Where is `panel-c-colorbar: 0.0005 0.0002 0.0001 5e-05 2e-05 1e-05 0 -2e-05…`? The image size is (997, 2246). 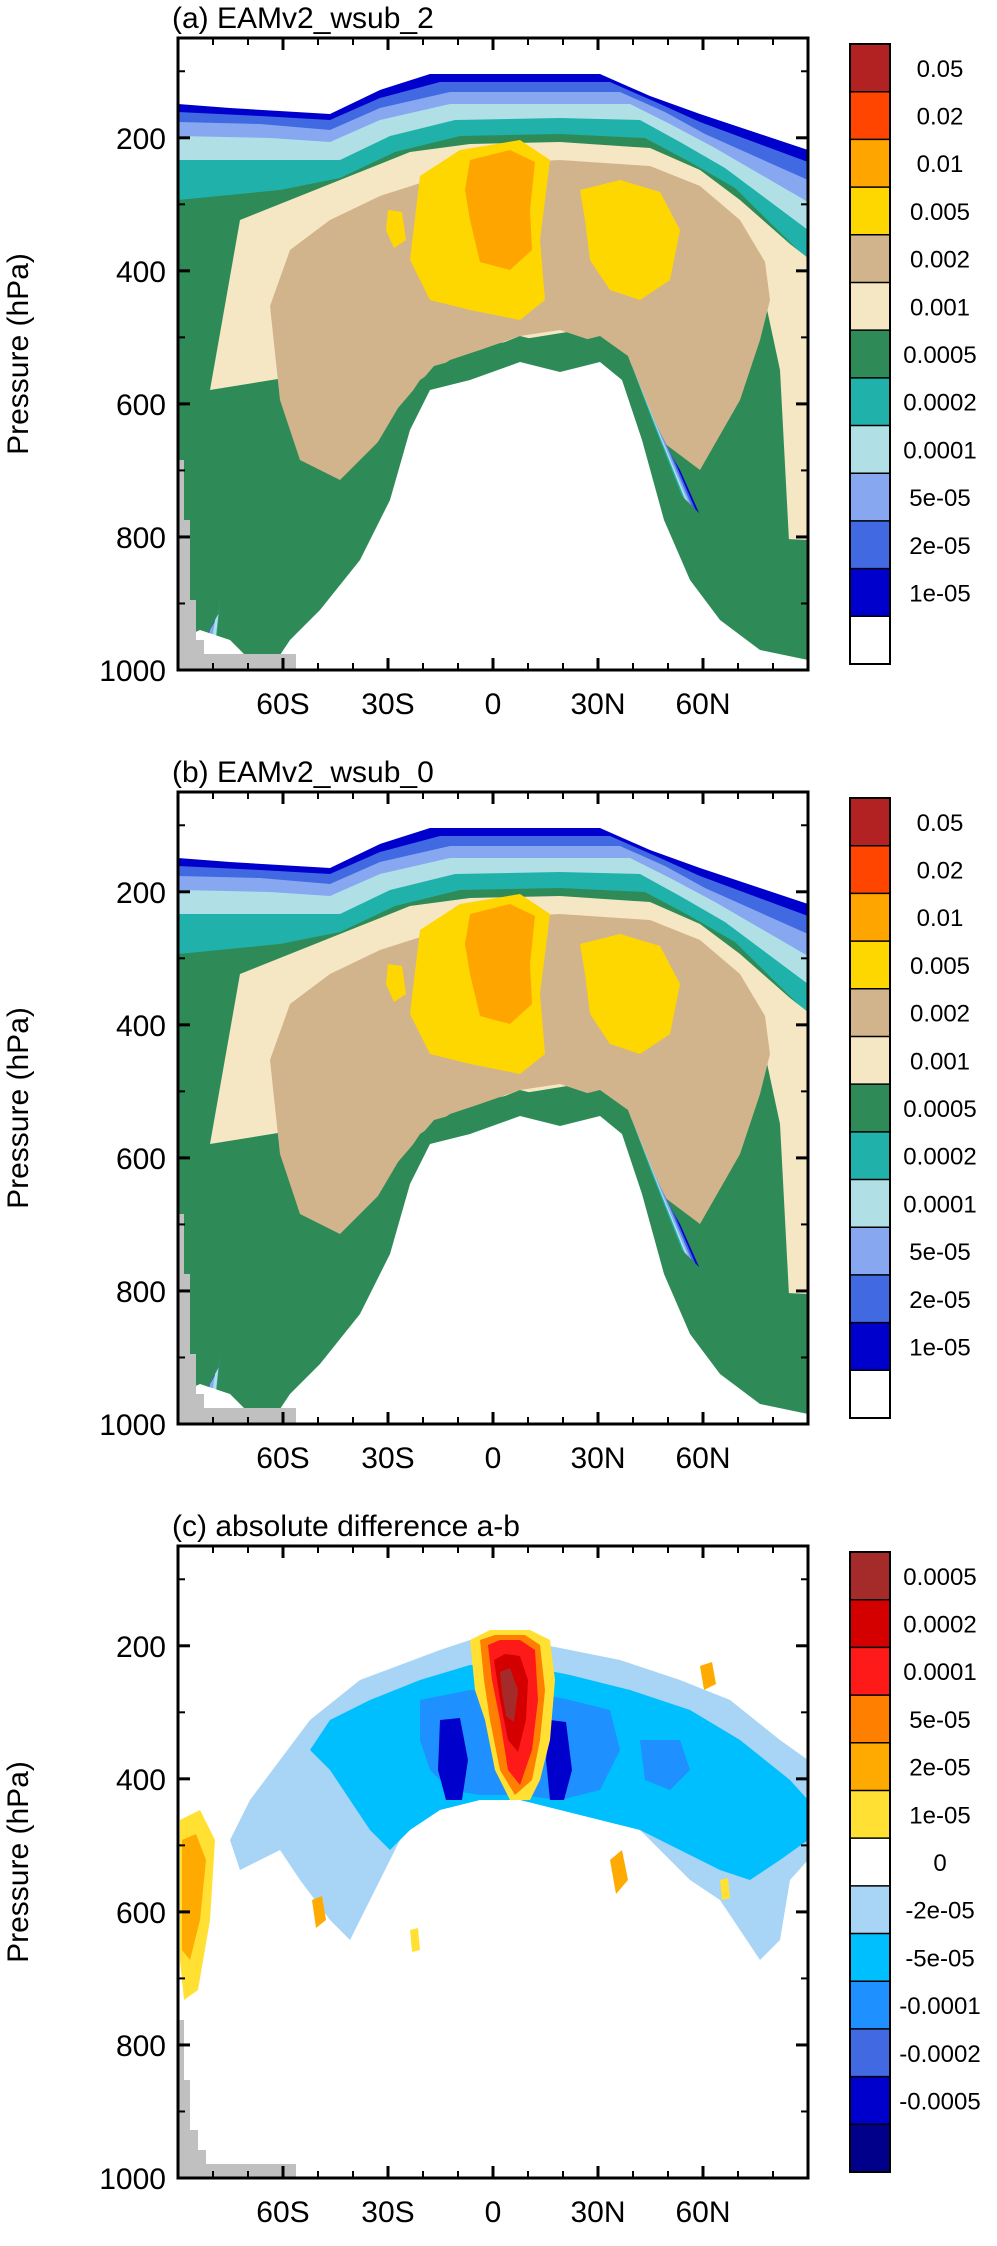 panel-c-colorbar: 0.0005 0.0002 0.0001 5e-05 2e-05 1e-05 0 -2e-05… is located at coordinates (915, 1862).